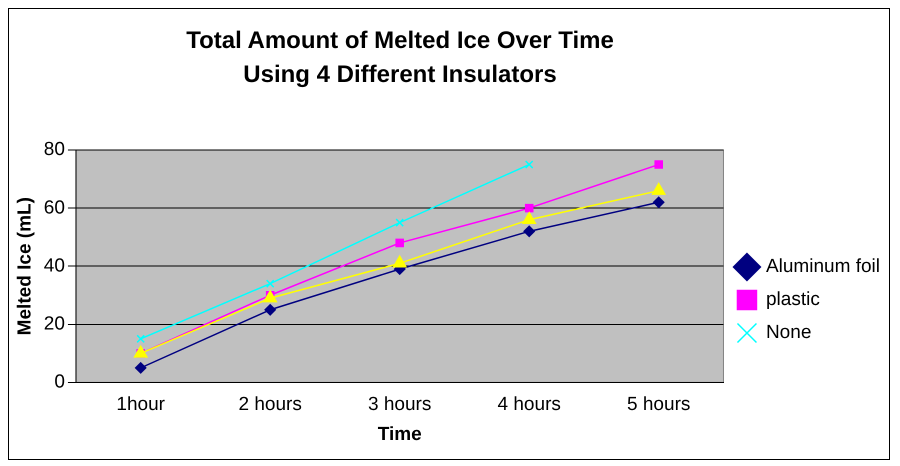  I want to click on x-tick-label: 5 hours, so click(658, 405).